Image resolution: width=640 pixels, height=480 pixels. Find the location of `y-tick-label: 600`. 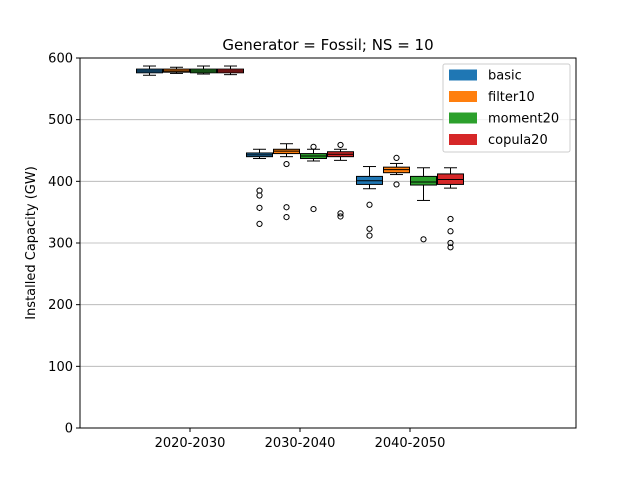

y-tick-label: 600 is located at coordinates (60, 59).